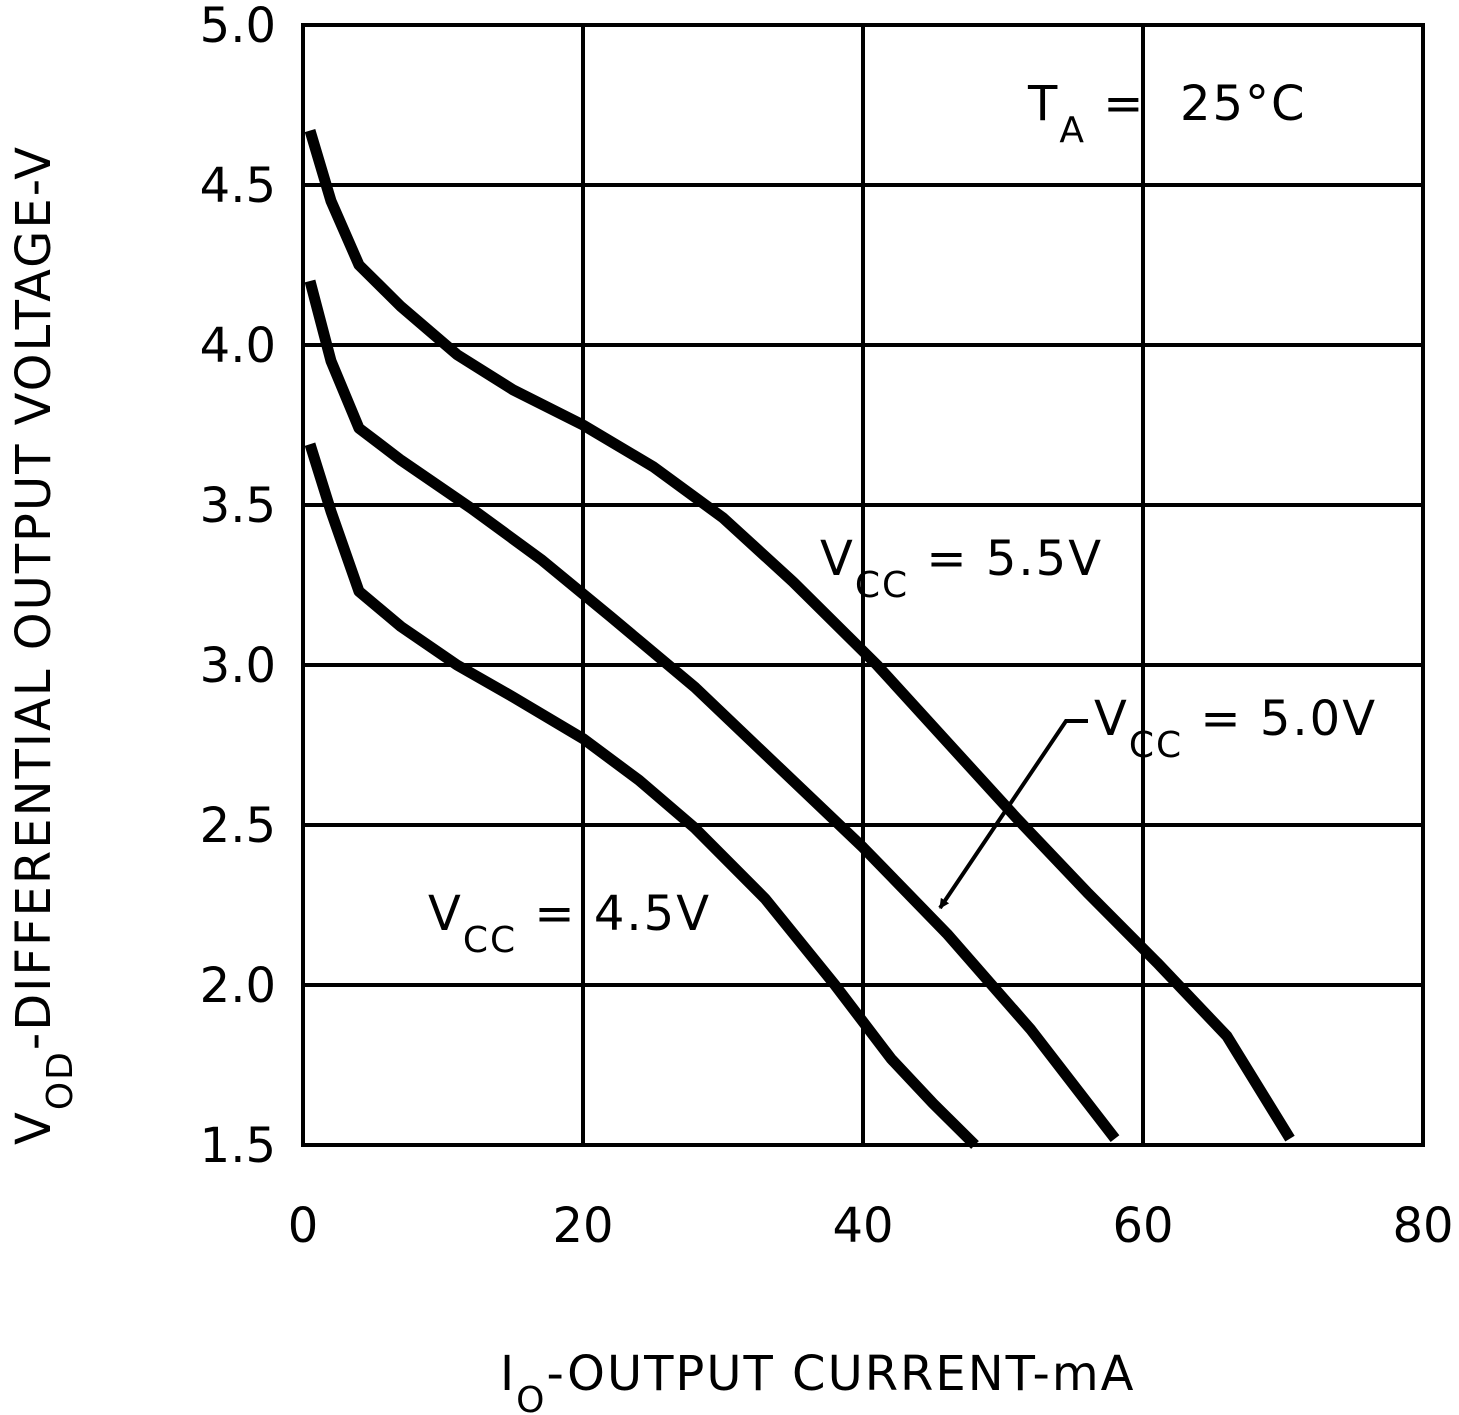 The height and width of the screenshot is (1415, 1459). What do you see at coordinates (837, 559) in the screenshot?
I see `series-label-vcc-5-5v-main: V` at bounding box center [837, 559].